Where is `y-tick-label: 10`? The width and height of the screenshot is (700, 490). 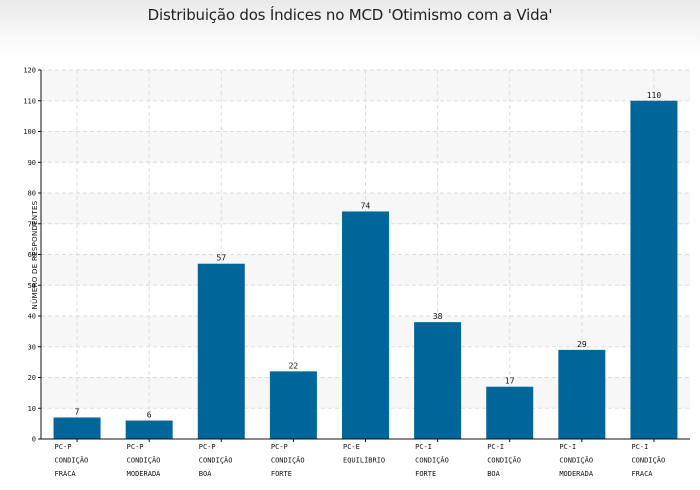 y-tick-label: 10 is located at coordinates (32, 409).